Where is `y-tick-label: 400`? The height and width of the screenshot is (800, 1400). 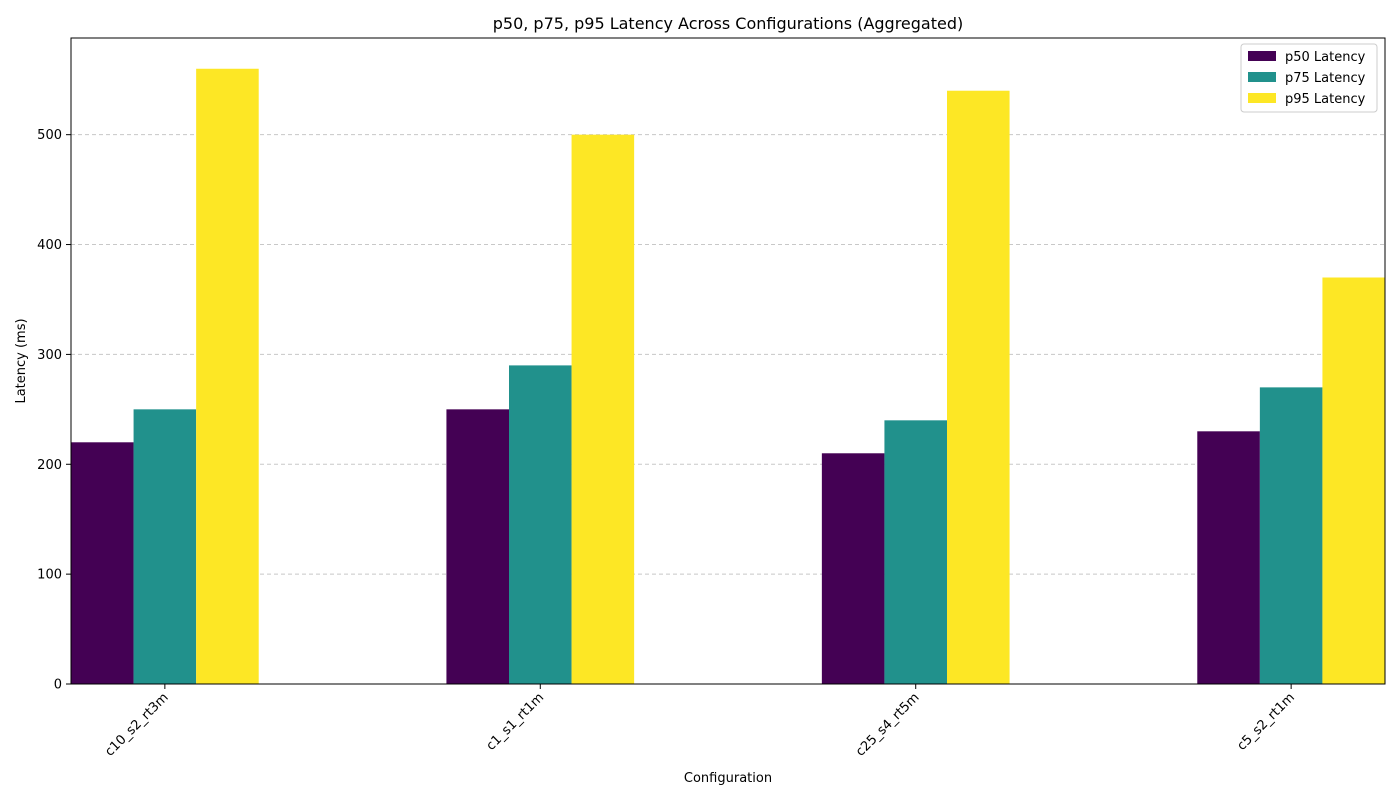 y-tick-label: 400 is located at coordinates (49, 245).